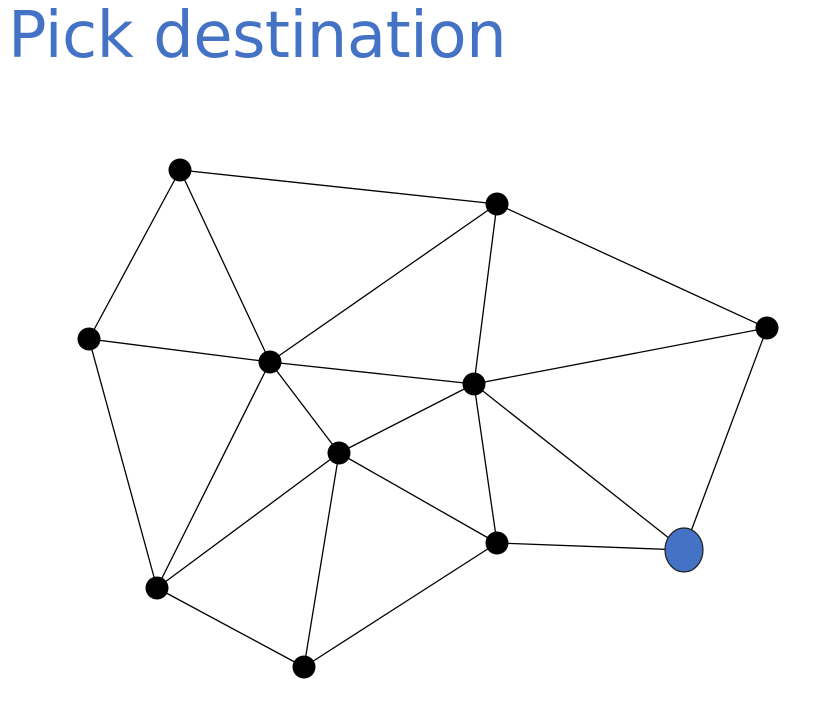  Describe the element at coordinates (767, 328) in the screenshot. I see `graph-node-n5` at that location.